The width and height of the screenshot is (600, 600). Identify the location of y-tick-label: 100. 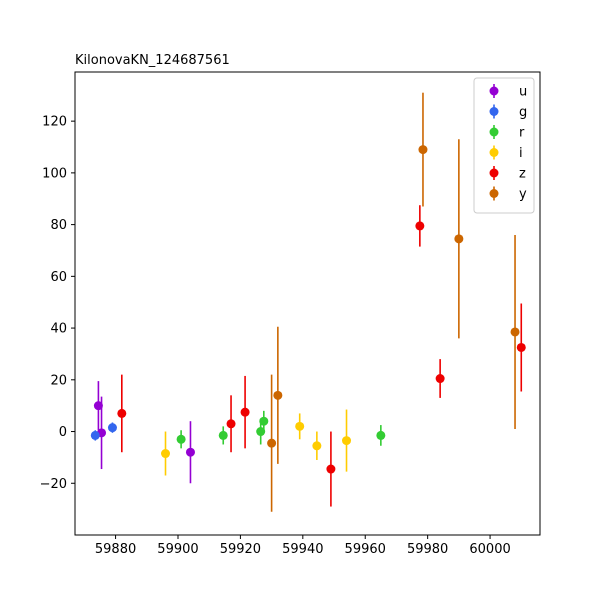
(54, 173).